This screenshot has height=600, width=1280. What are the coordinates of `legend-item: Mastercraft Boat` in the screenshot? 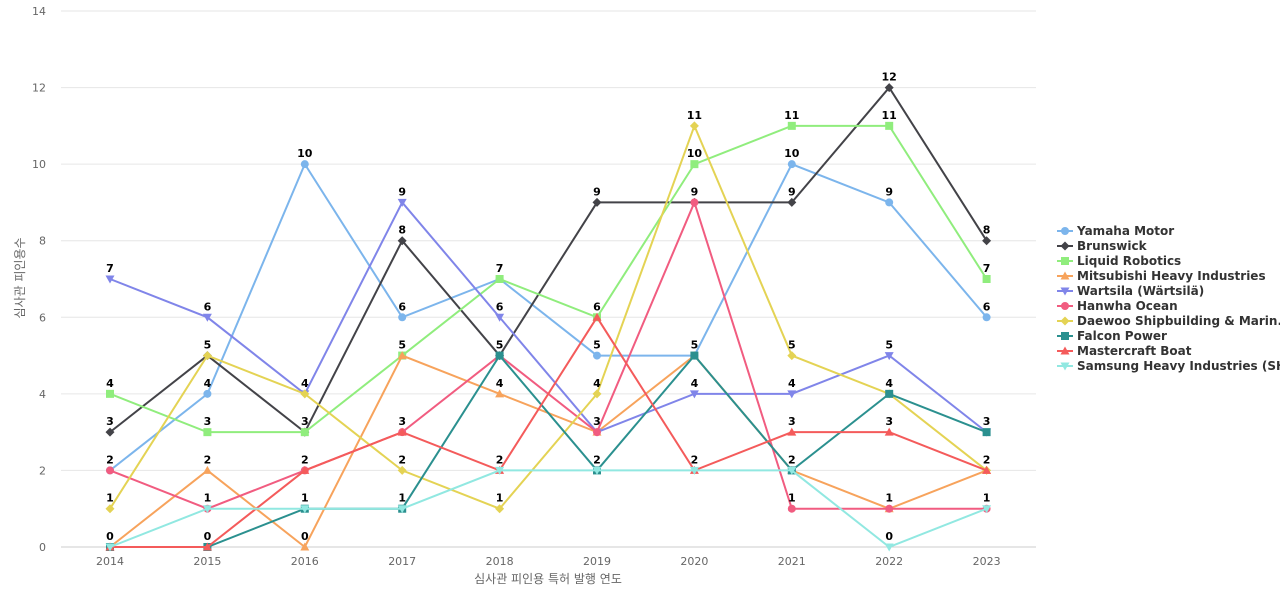 It's located at (1124, 351).